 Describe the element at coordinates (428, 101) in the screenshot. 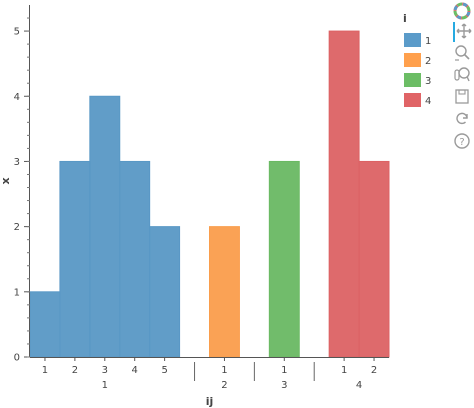

I see `legend-label-4: 4` at that location.